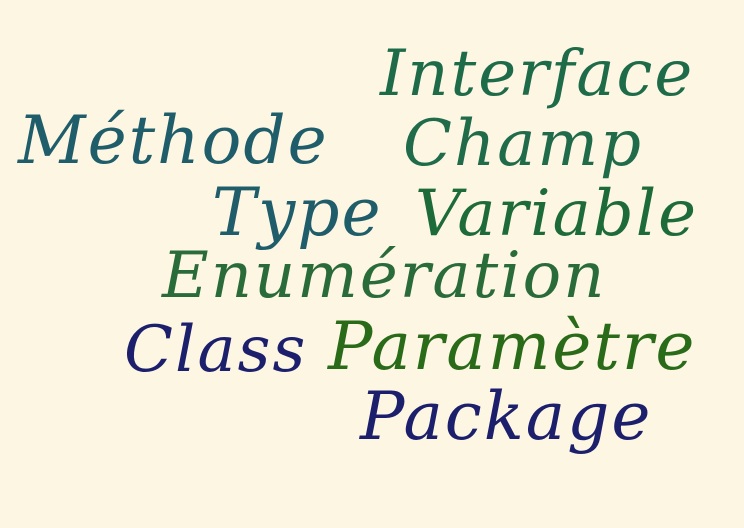  Describe the element at coordinates (216, 350) in the screenshot. I see `word-class: Class` at that location.